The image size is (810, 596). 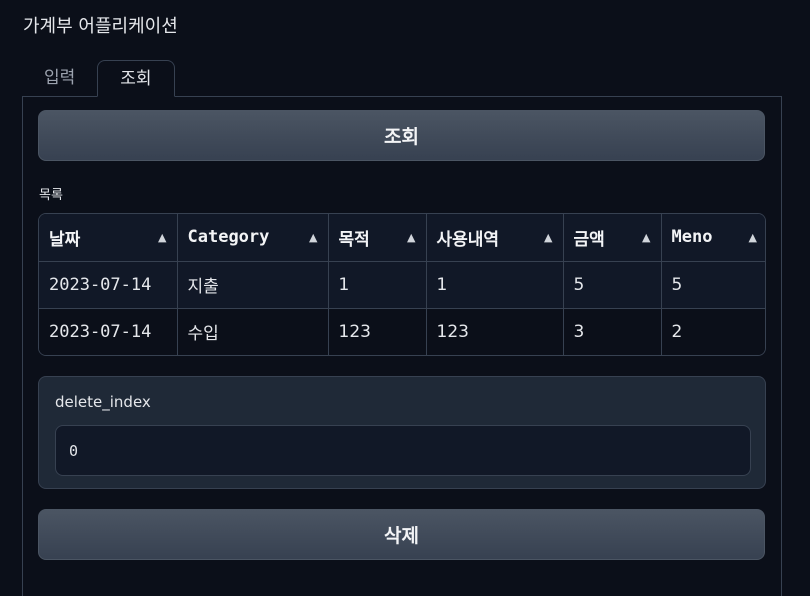 I want to click on tab-input: 입력, so click(x=60, y=78).